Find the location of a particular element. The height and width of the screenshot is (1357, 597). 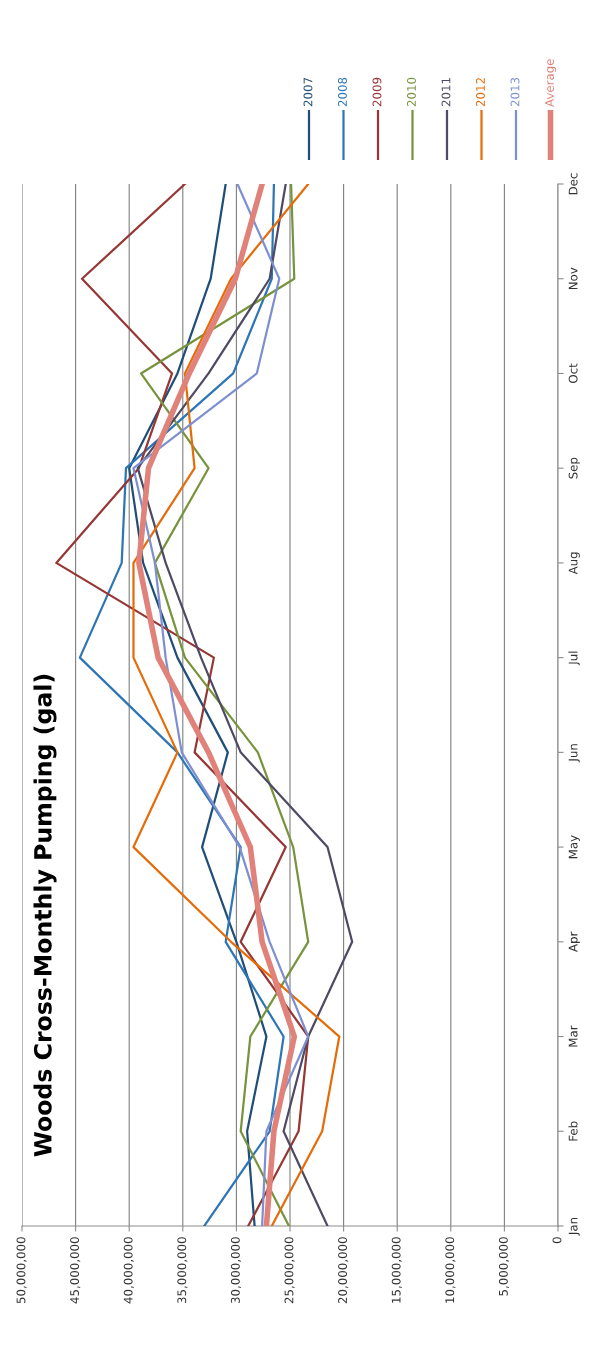

x-tick-label: 0 is located at coordinates (557, 1240).